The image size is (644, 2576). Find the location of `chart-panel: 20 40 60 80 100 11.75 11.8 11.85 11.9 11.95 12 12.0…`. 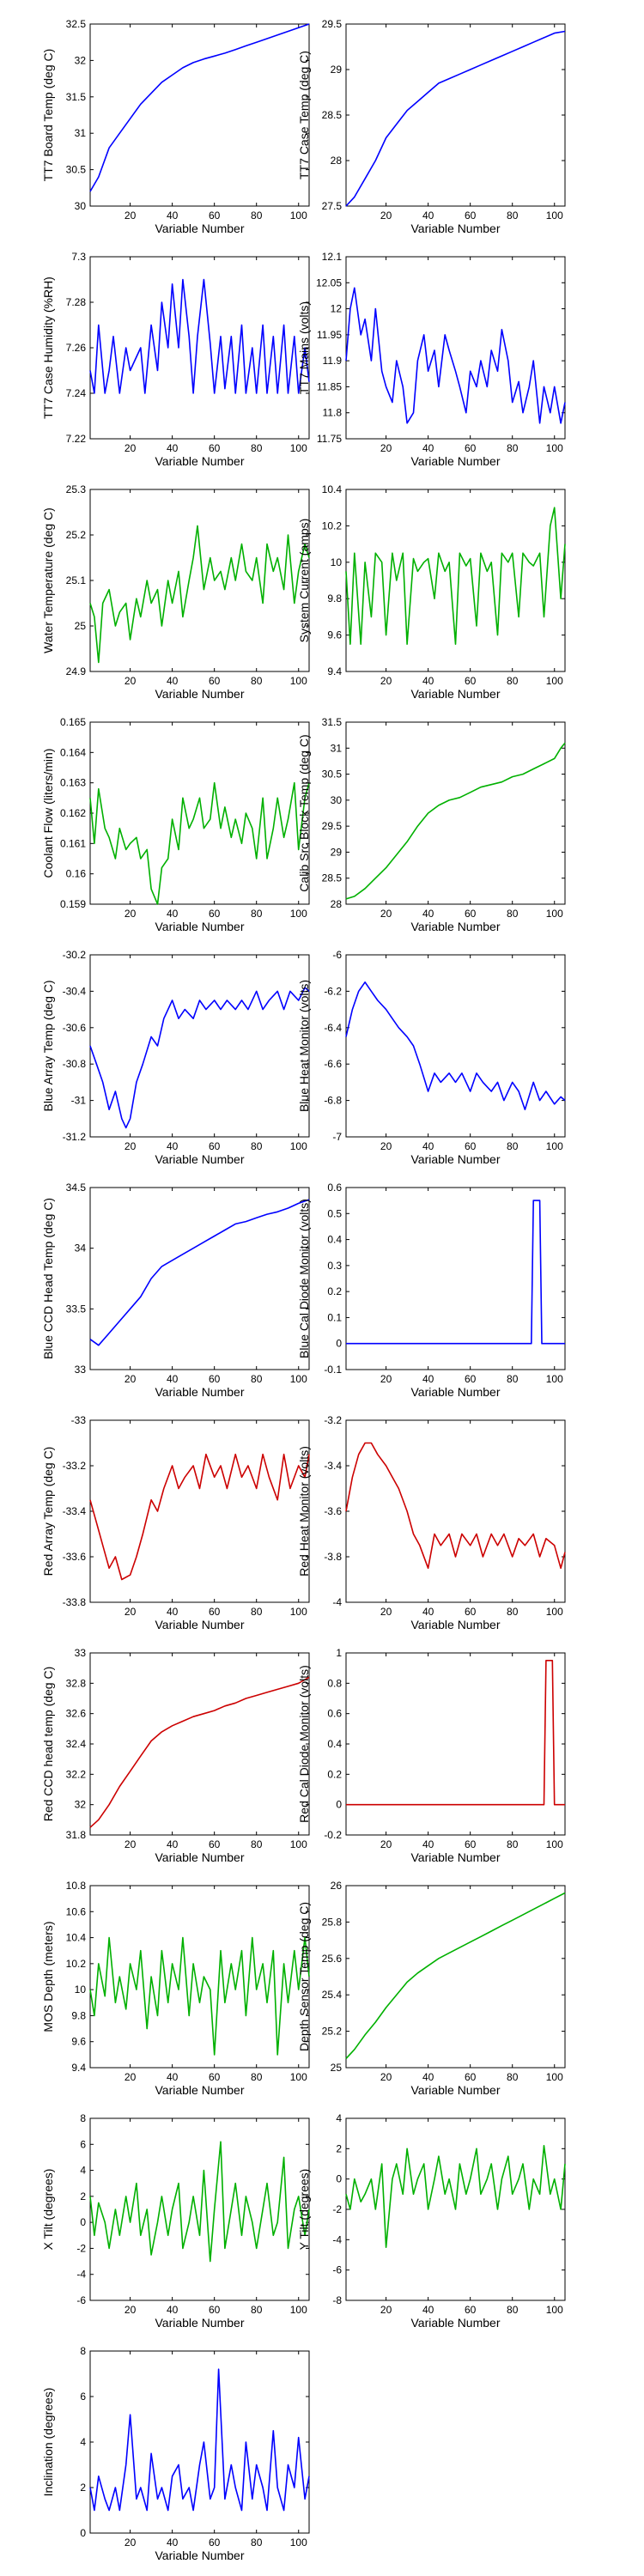

chart-panel: 20 40 60 80 100 11.75 11.8 11.85 11.9 11.95 12 12.0… is located at coordinates (431, 359).